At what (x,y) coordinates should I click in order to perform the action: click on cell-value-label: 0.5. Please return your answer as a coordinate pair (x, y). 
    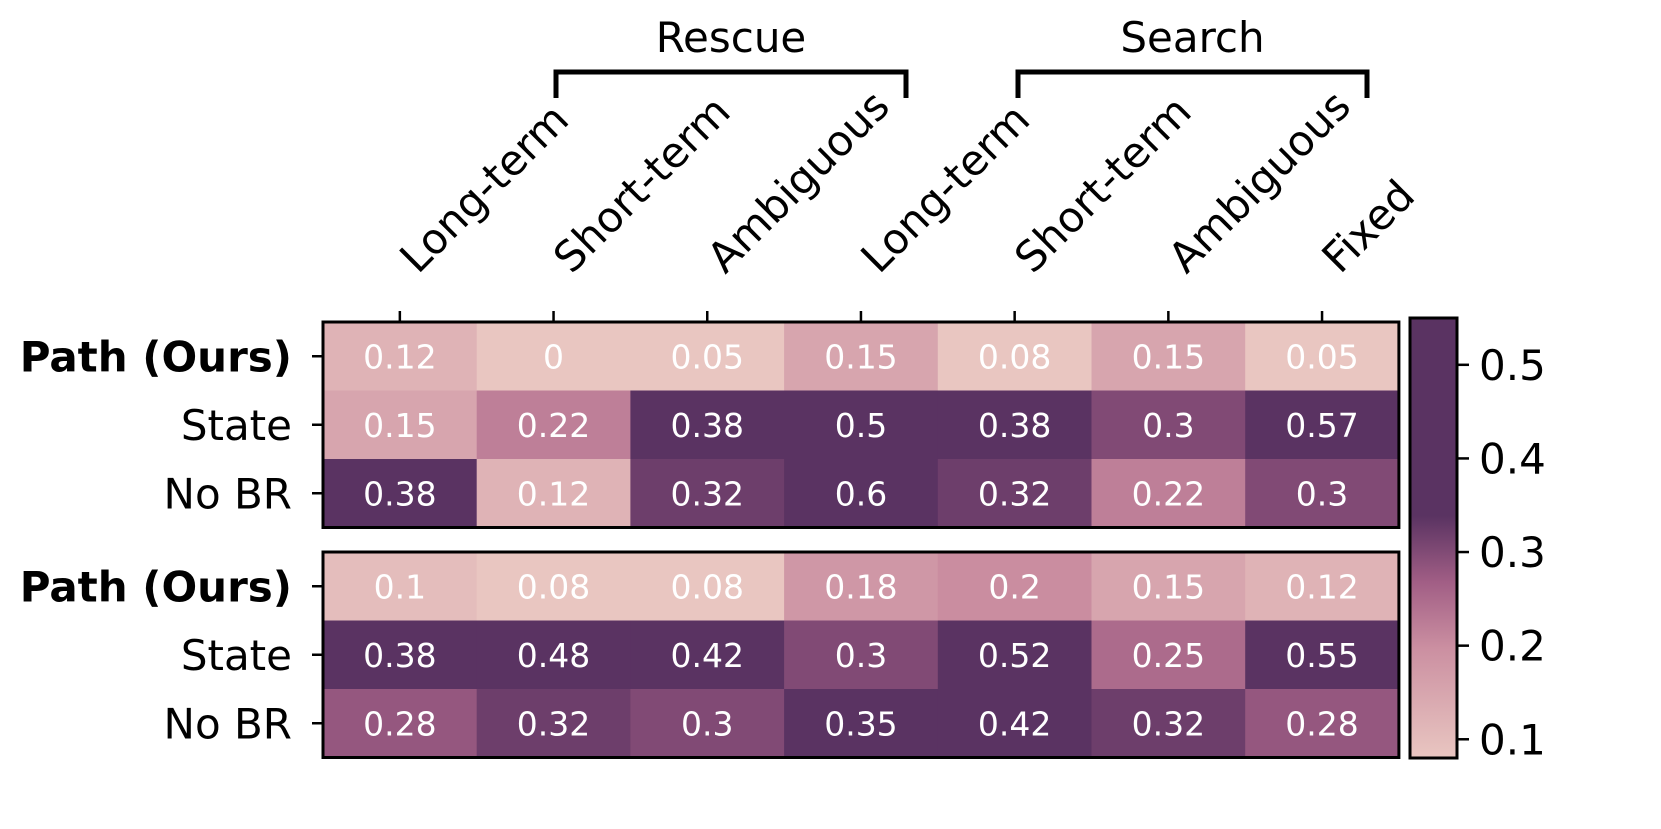
    Looking at the image, I should click on (861, 425).